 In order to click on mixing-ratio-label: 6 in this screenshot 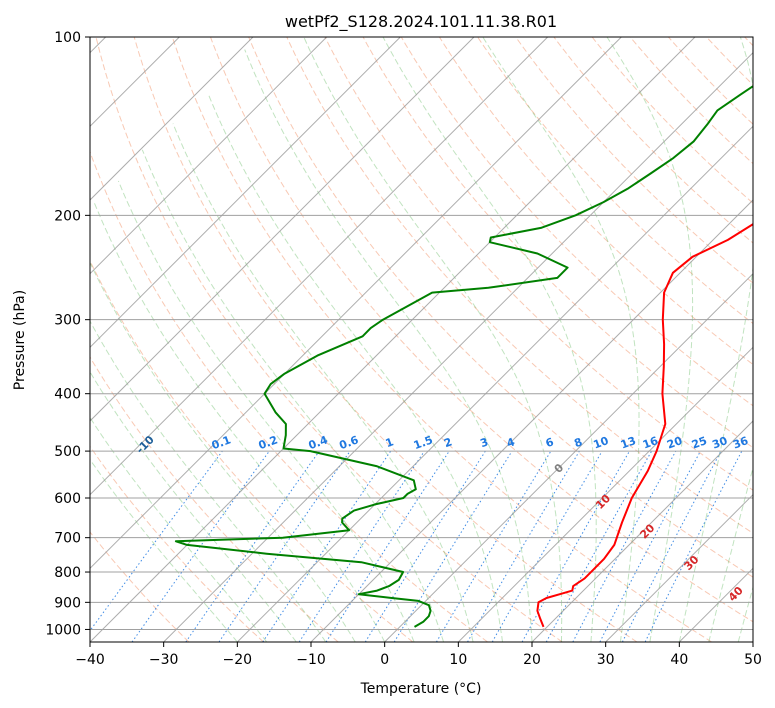, I will do `click(550, 442)`.